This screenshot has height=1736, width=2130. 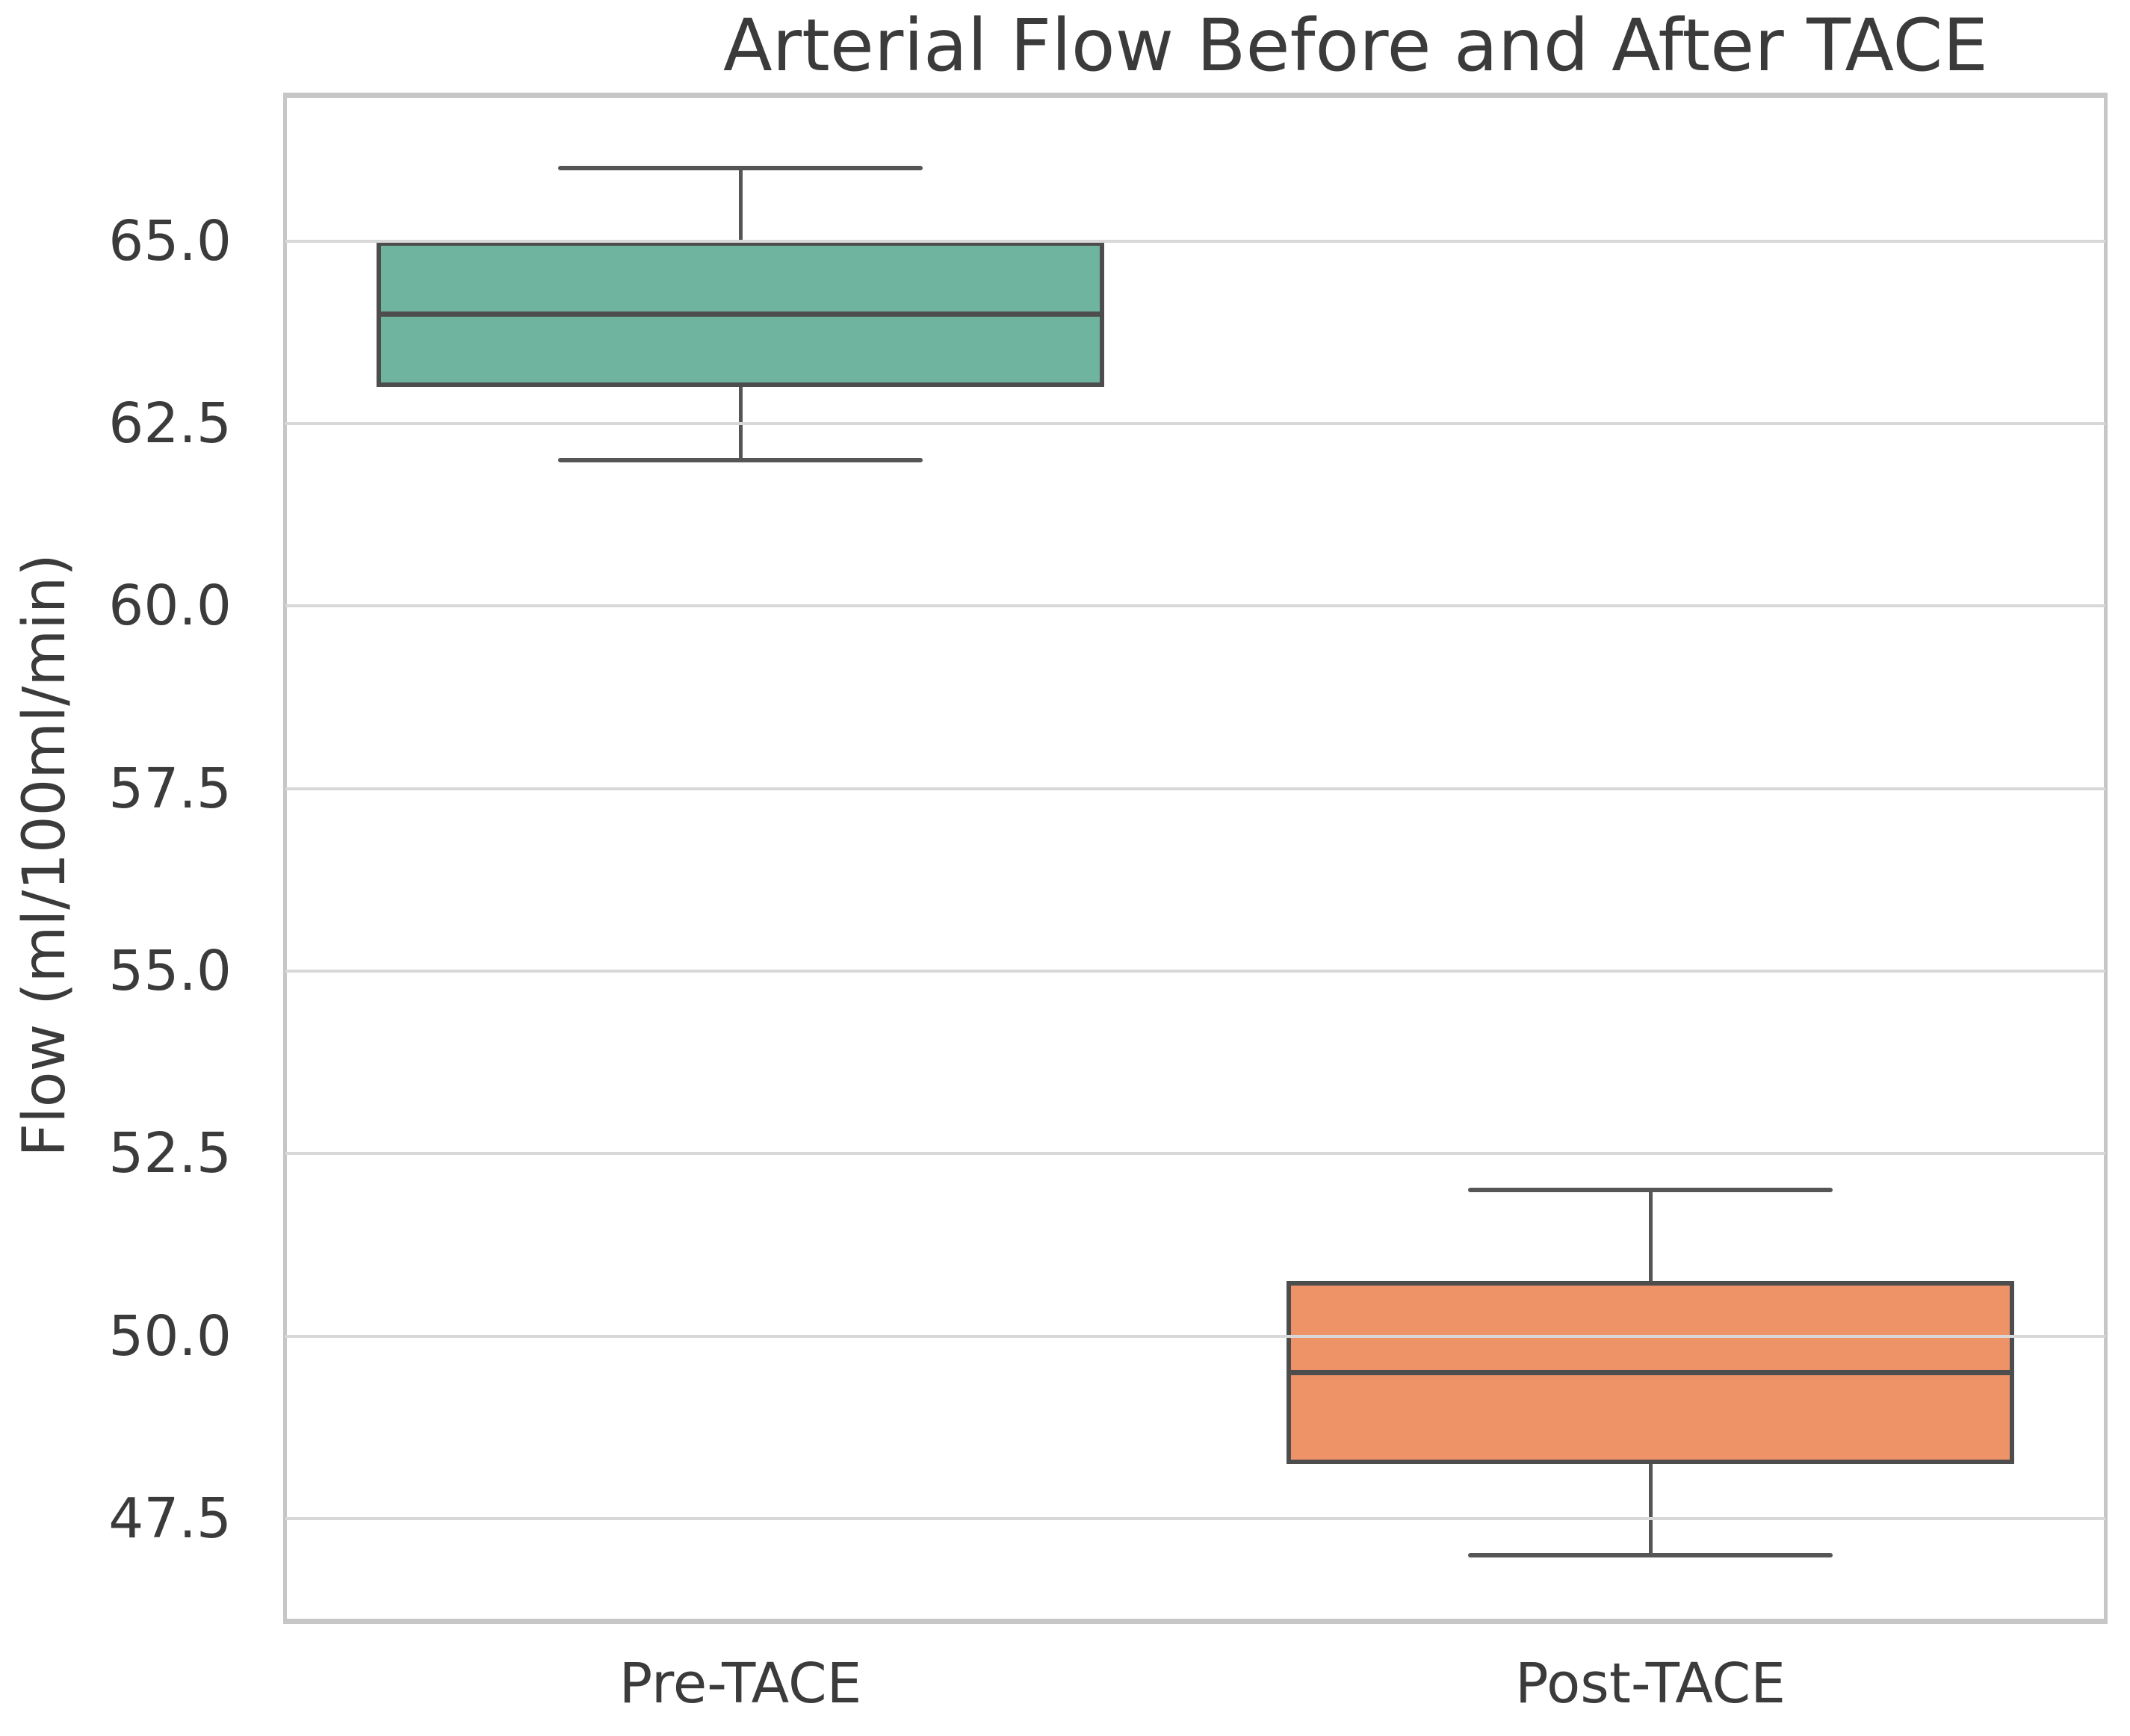 I want to click on whisker-cap-max-pre-tace, so click(x=740, y=167).